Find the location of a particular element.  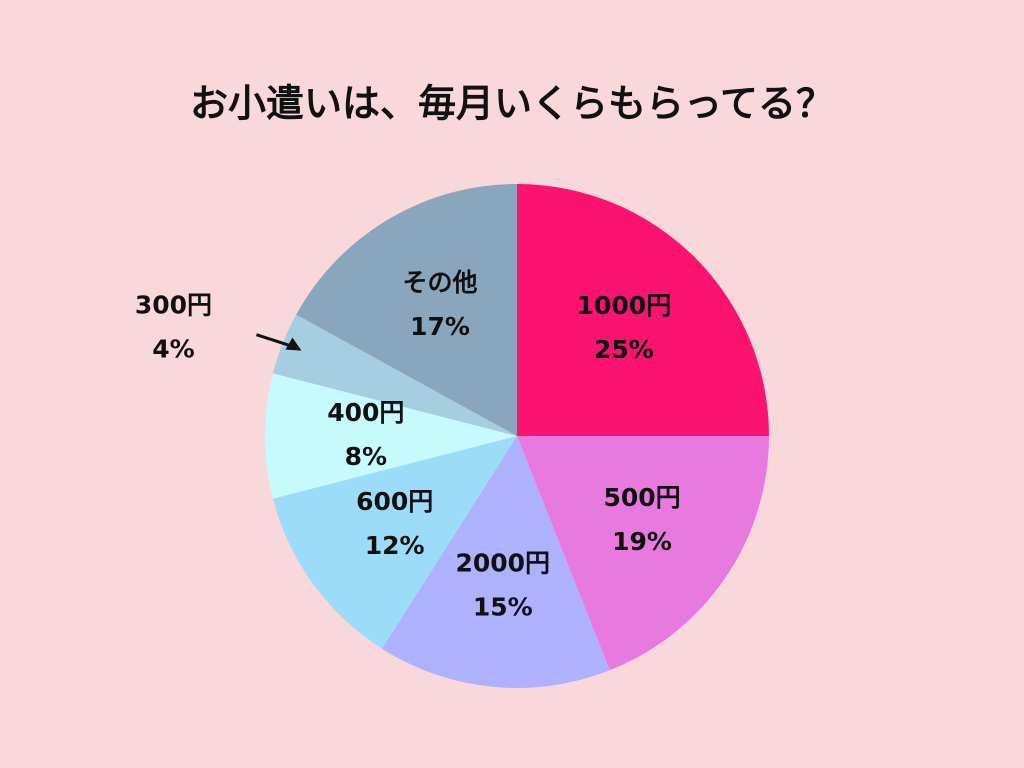

callout-arrowhead is located at coordinates (293, 344).